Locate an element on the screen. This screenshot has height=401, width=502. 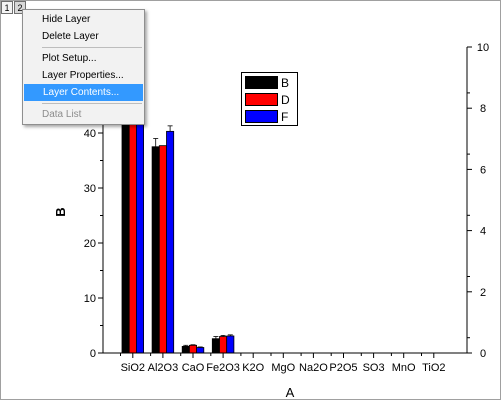
y-axis-label: B is located at coordinates (60, 211).